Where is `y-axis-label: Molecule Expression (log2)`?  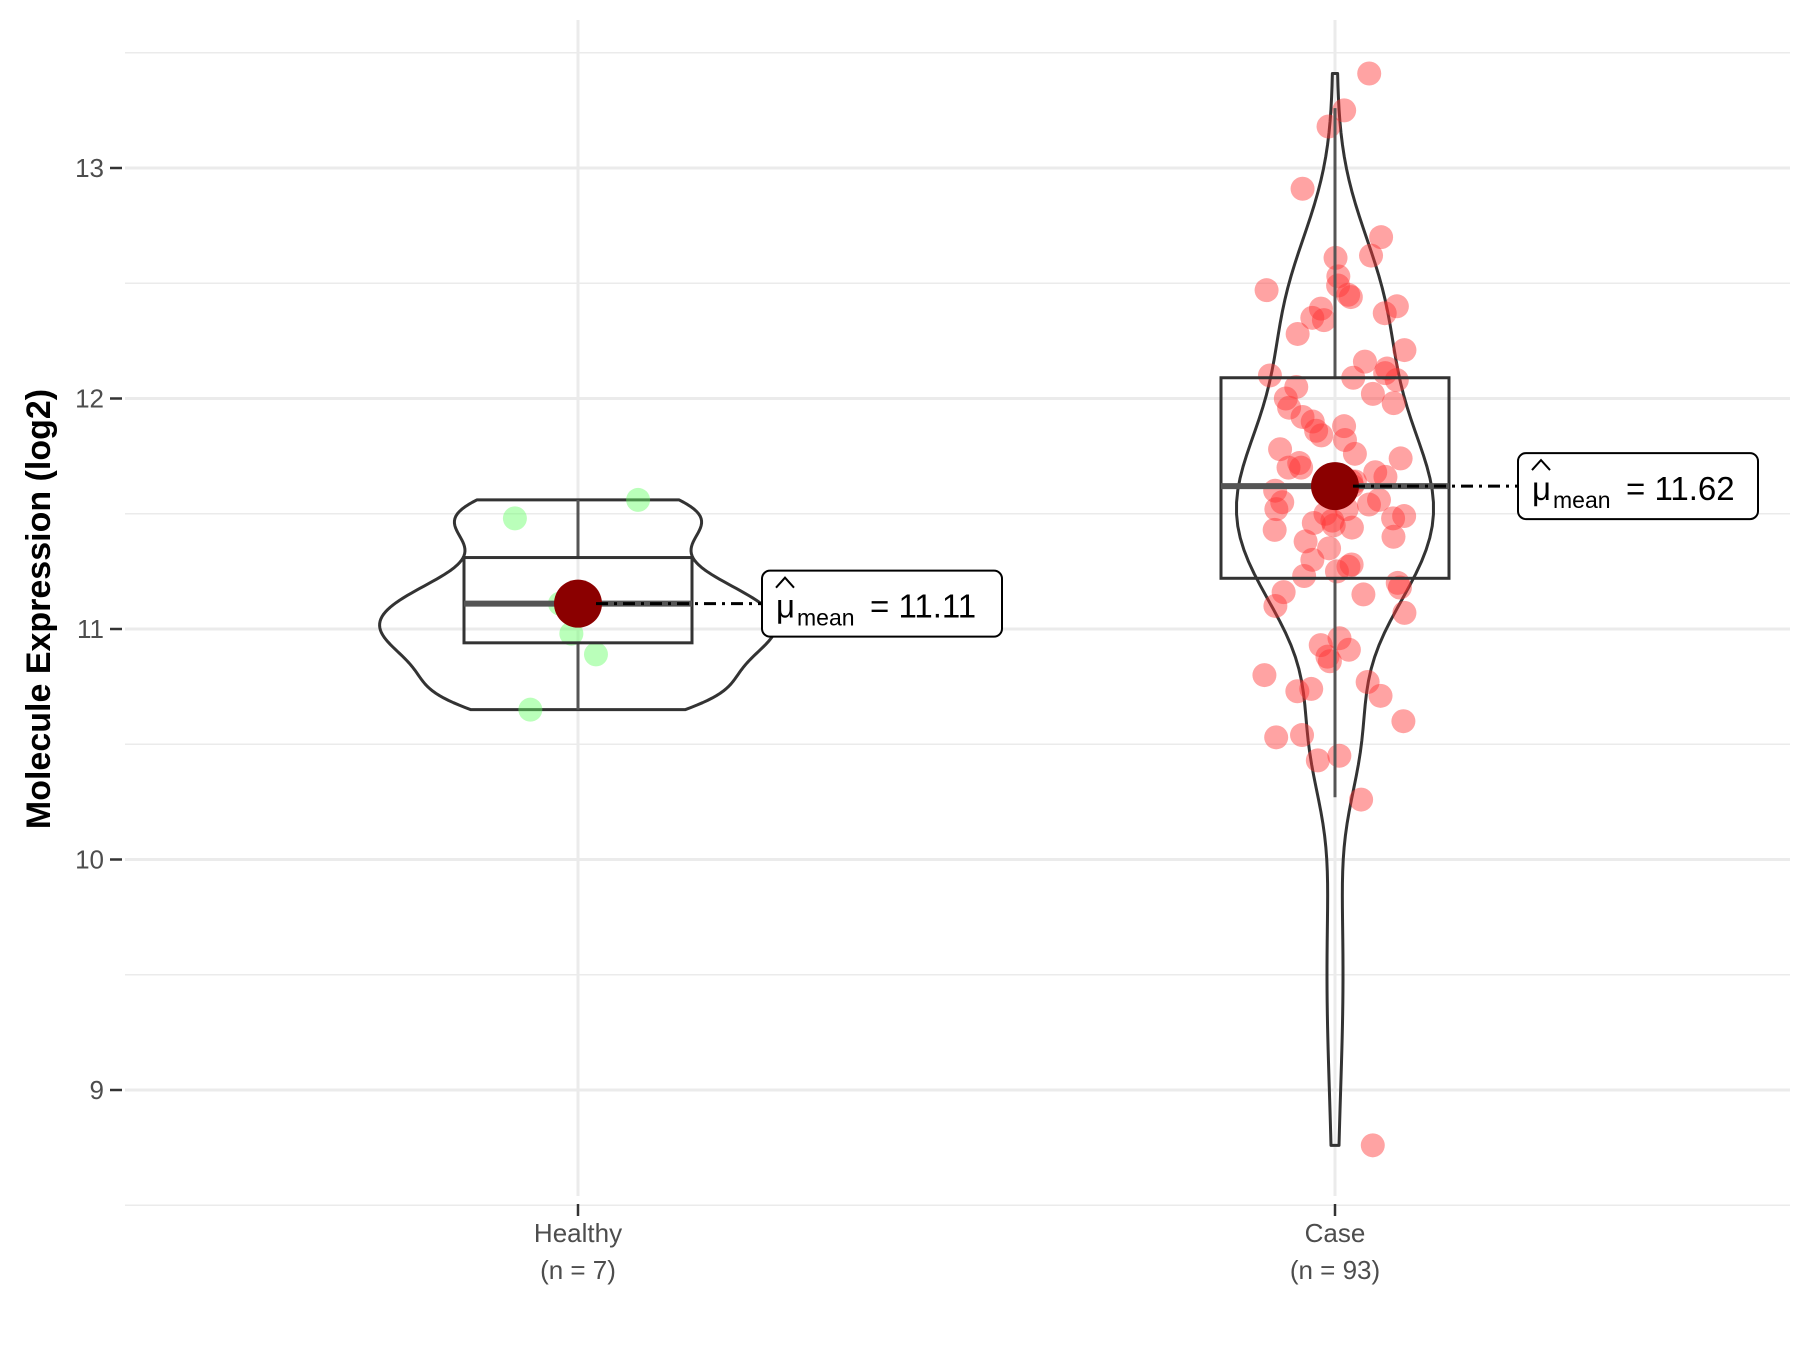 y-axis-label: Molecule Expression (log2) is located at coordinates (39, 609).